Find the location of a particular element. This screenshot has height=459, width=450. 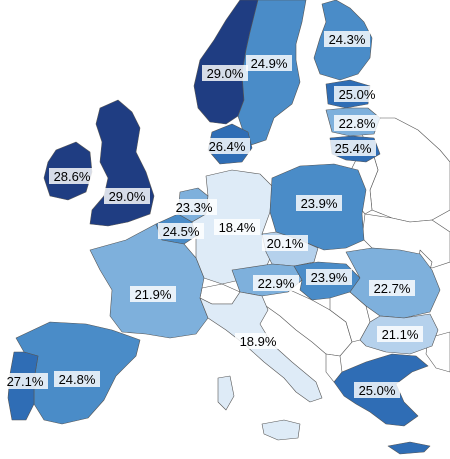

value-label-ireland: 28.6% is located at coordinates (72, 176).